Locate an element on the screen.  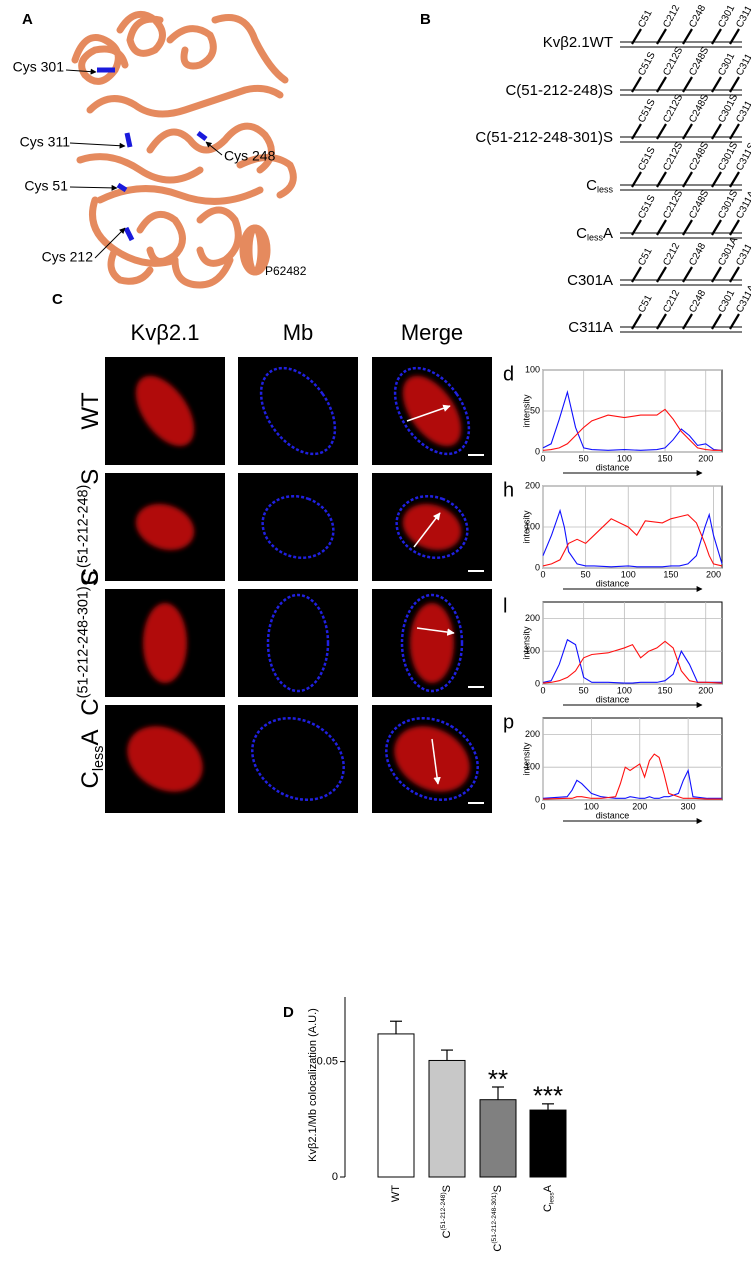
construct-name-part: Kvβ2.1WT is located at coordinates (578, 42).